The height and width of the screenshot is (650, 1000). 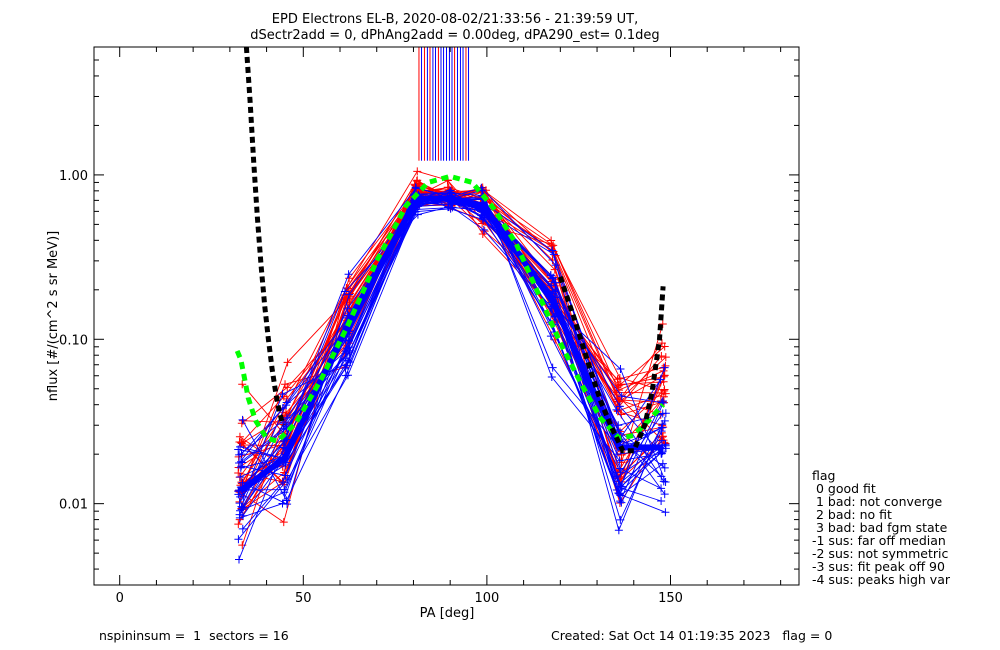 What do you see at coordinates (852, 514) in the screenshot?
I see `legend-item: 2 bad: no fit` at bounding box center [852, 514].